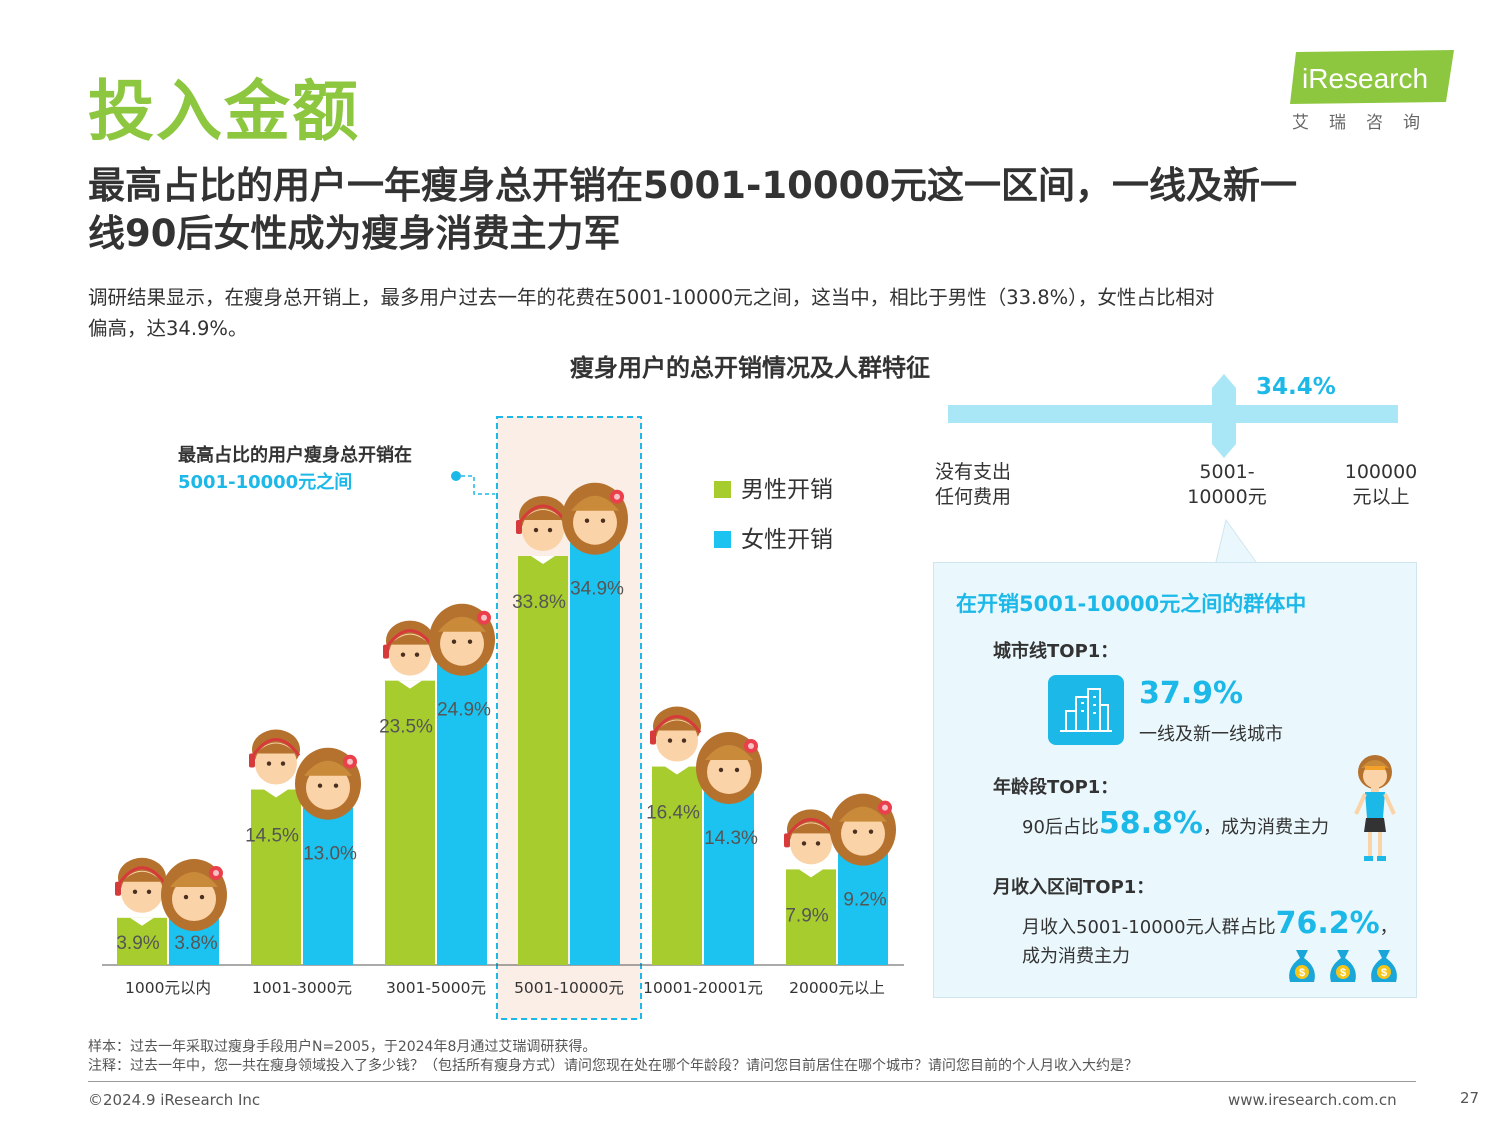 Image resolution: width=1500 pixels, height=1125 pixels. Describe the element at coordinates (703, 988) in the screenshot. I see `x-axis-category-label: 10001-20001元` at that location.